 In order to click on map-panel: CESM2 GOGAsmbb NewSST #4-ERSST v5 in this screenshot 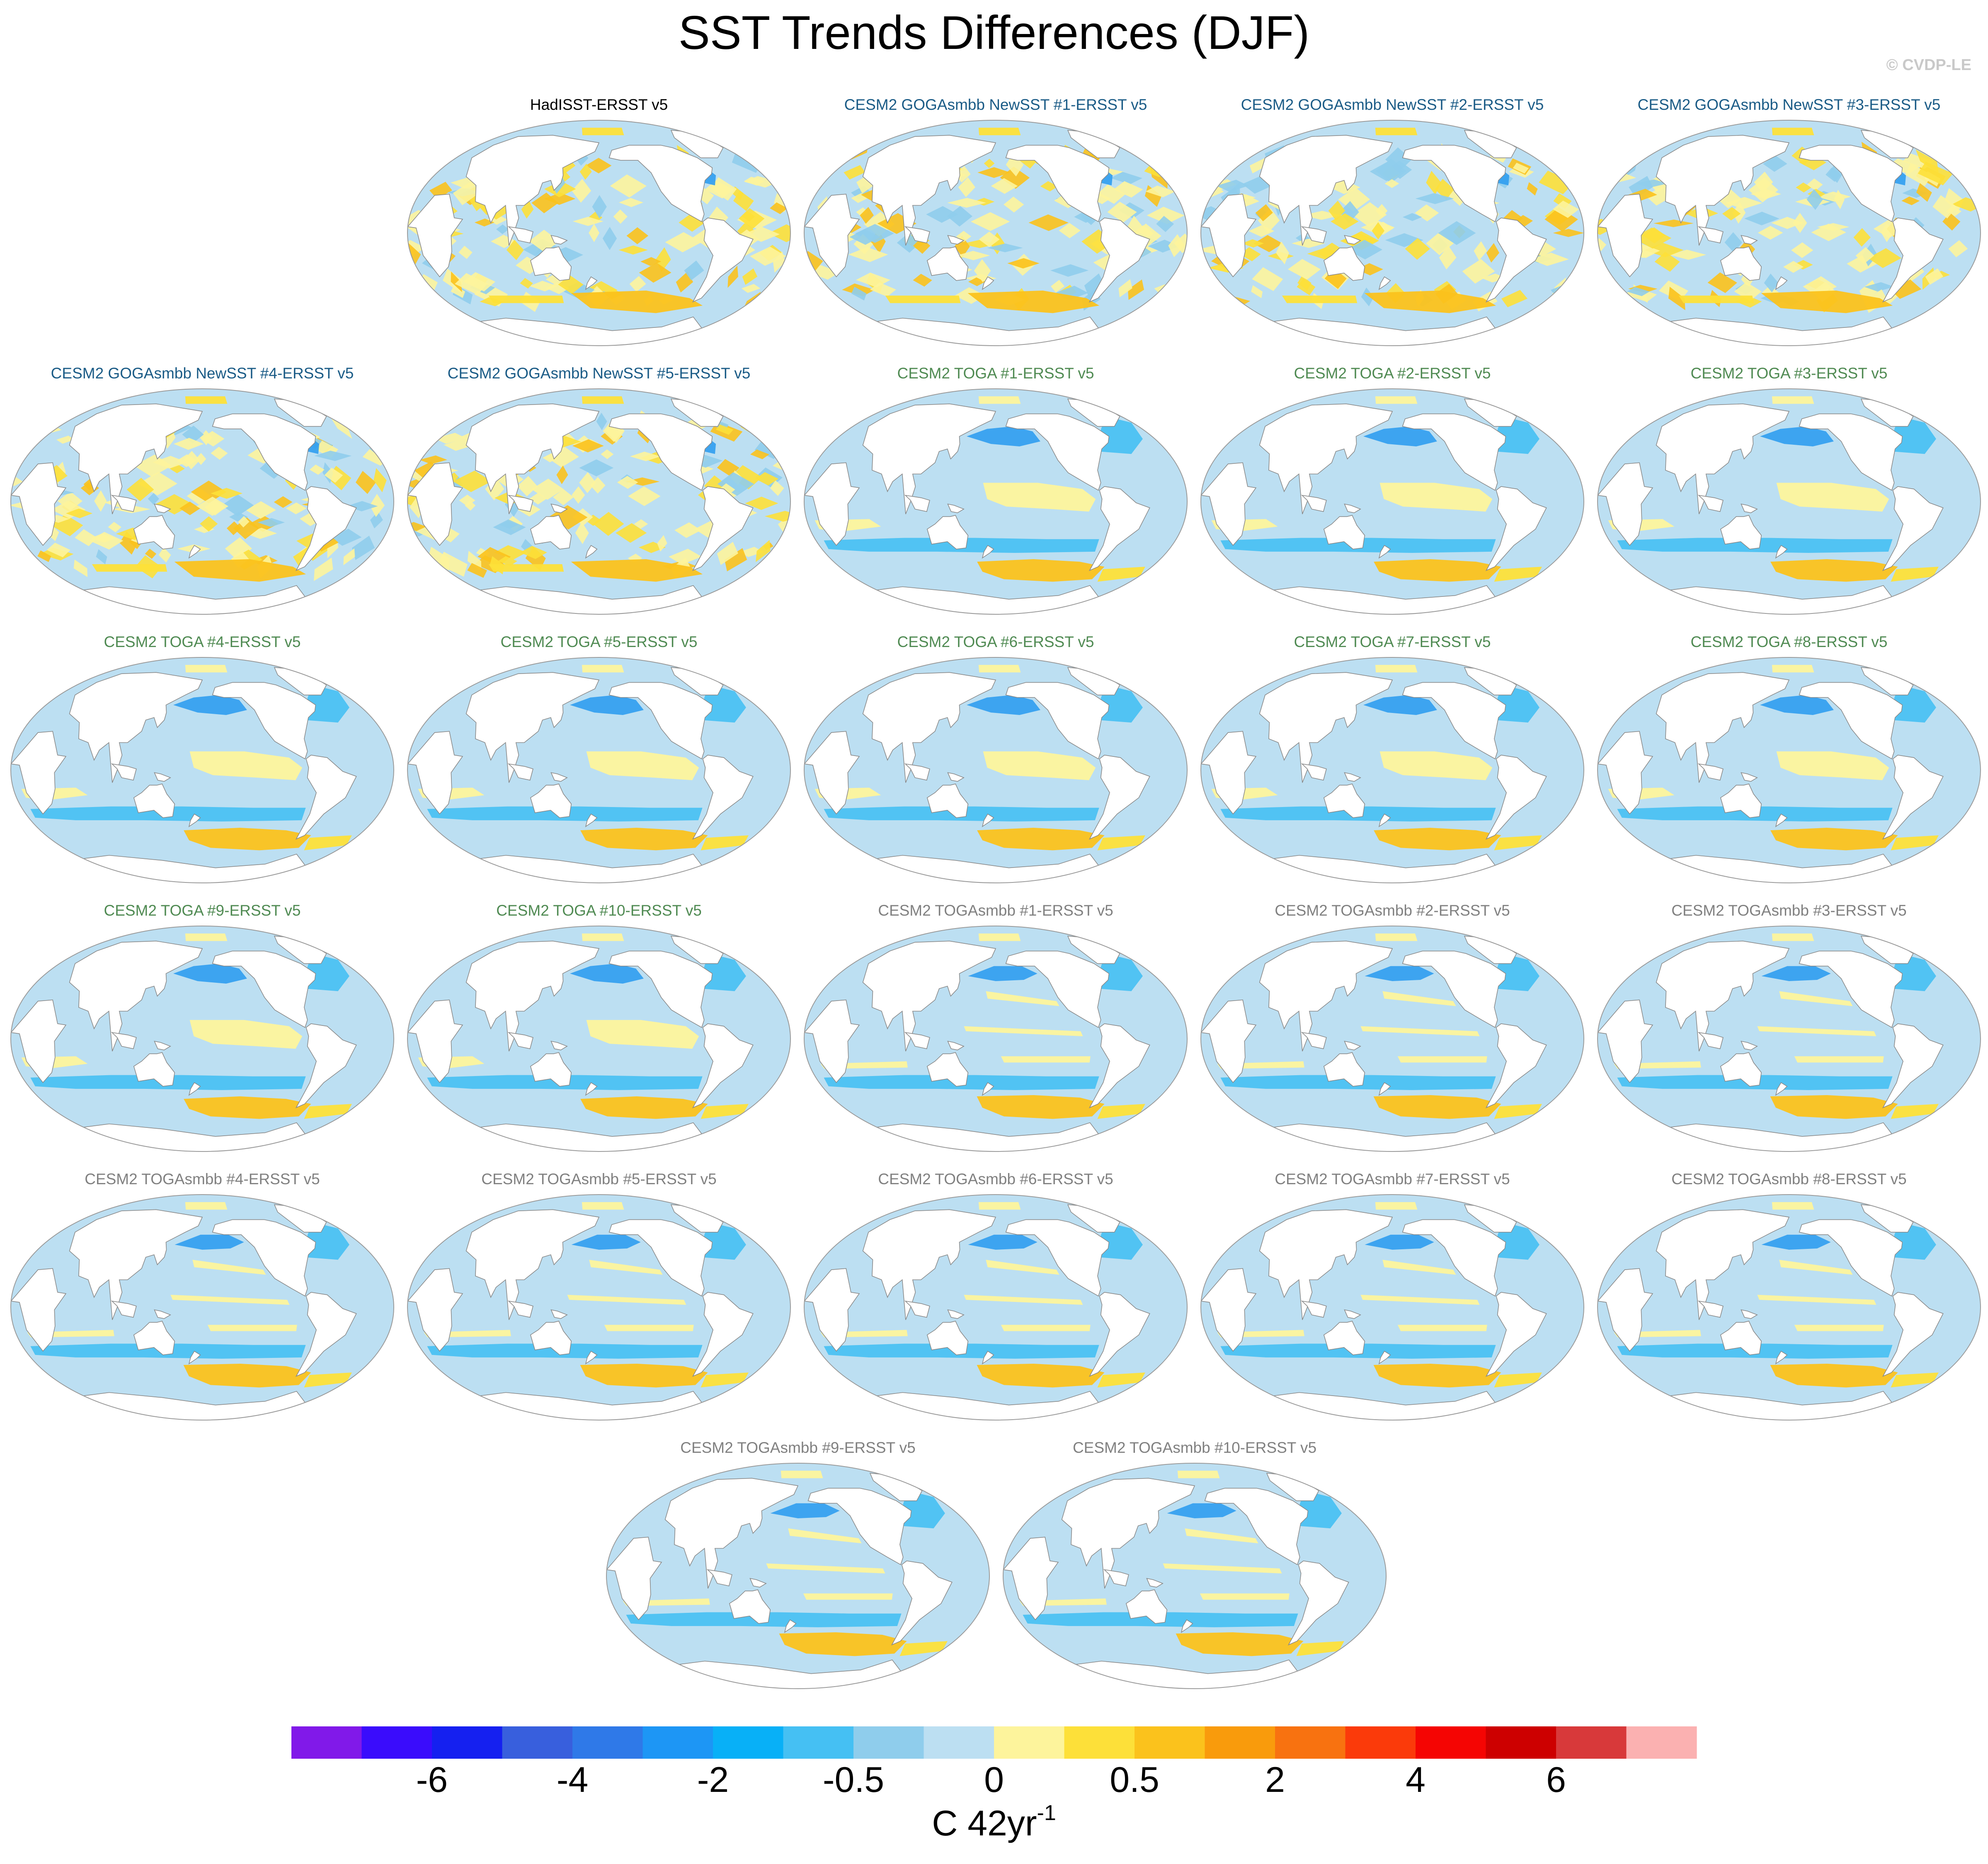, I will do `click(202, 493)`.